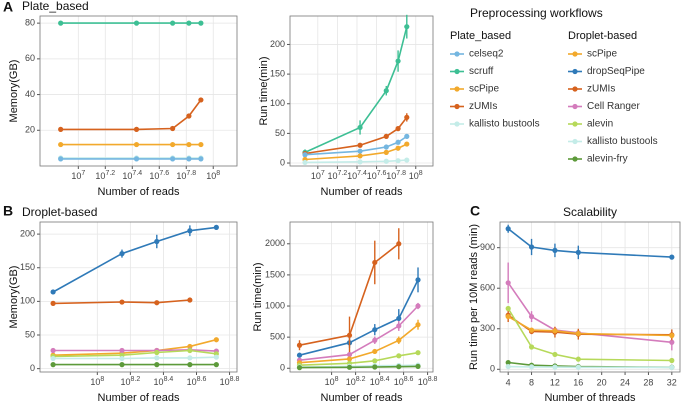 Image resolution: width=685 pixels, height=406 pixels. What do you see at coordinates (508, 382) in the screenshot?
I see `x-tick-label: 4` at bounding box center [508, 382].